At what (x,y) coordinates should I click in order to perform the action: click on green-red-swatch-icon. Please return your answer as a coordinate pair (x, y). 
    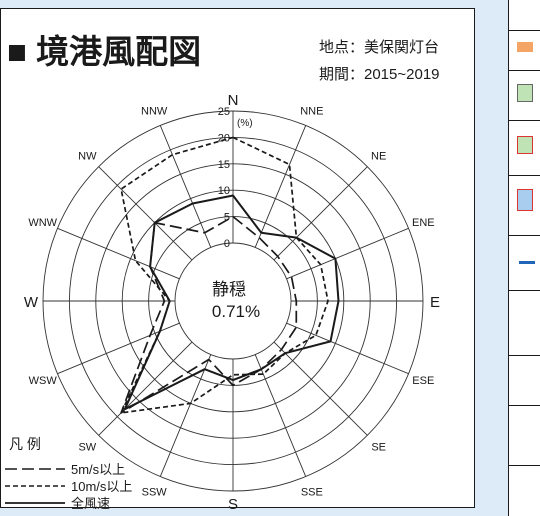
    Looking at the image, I should click on (525, 145).